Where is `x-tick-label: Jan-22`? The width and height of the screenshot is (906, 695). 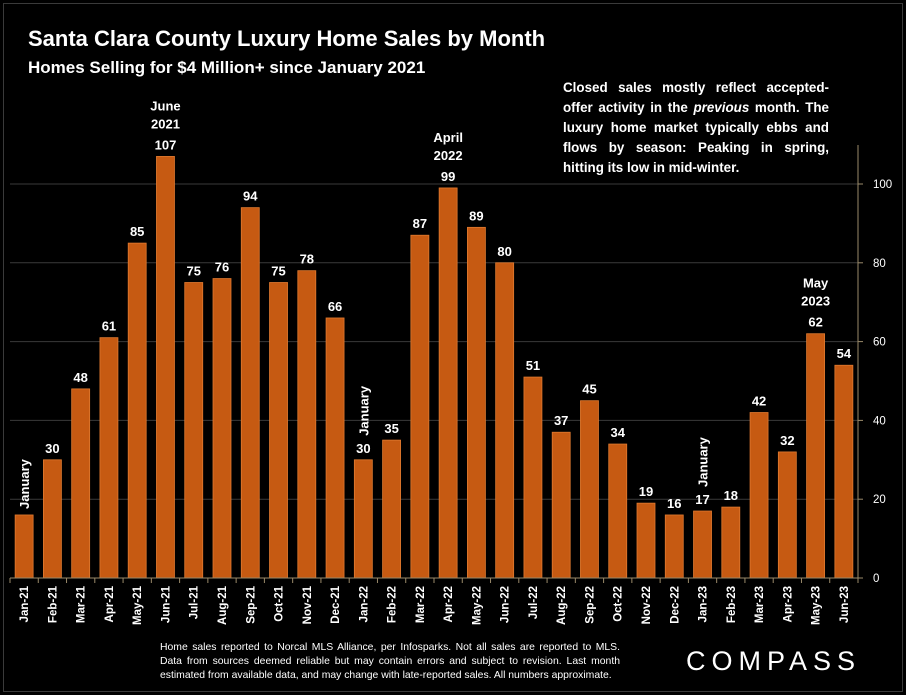
x-tick-label: Jan-22 is located at coordinates (364, 604).